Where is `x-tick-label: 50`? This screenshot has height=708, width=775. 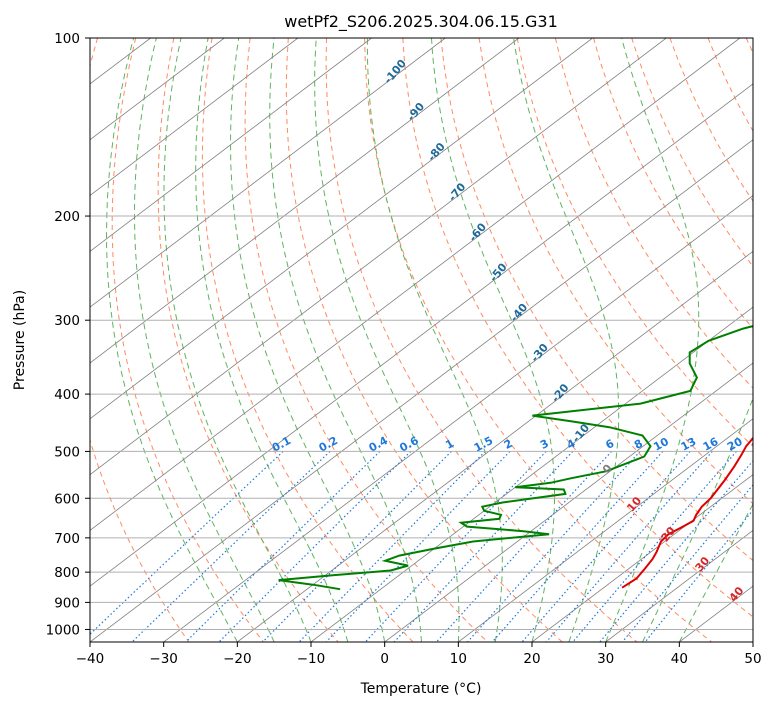
x-tick-label: 50 is located at coordinates (752, 659).